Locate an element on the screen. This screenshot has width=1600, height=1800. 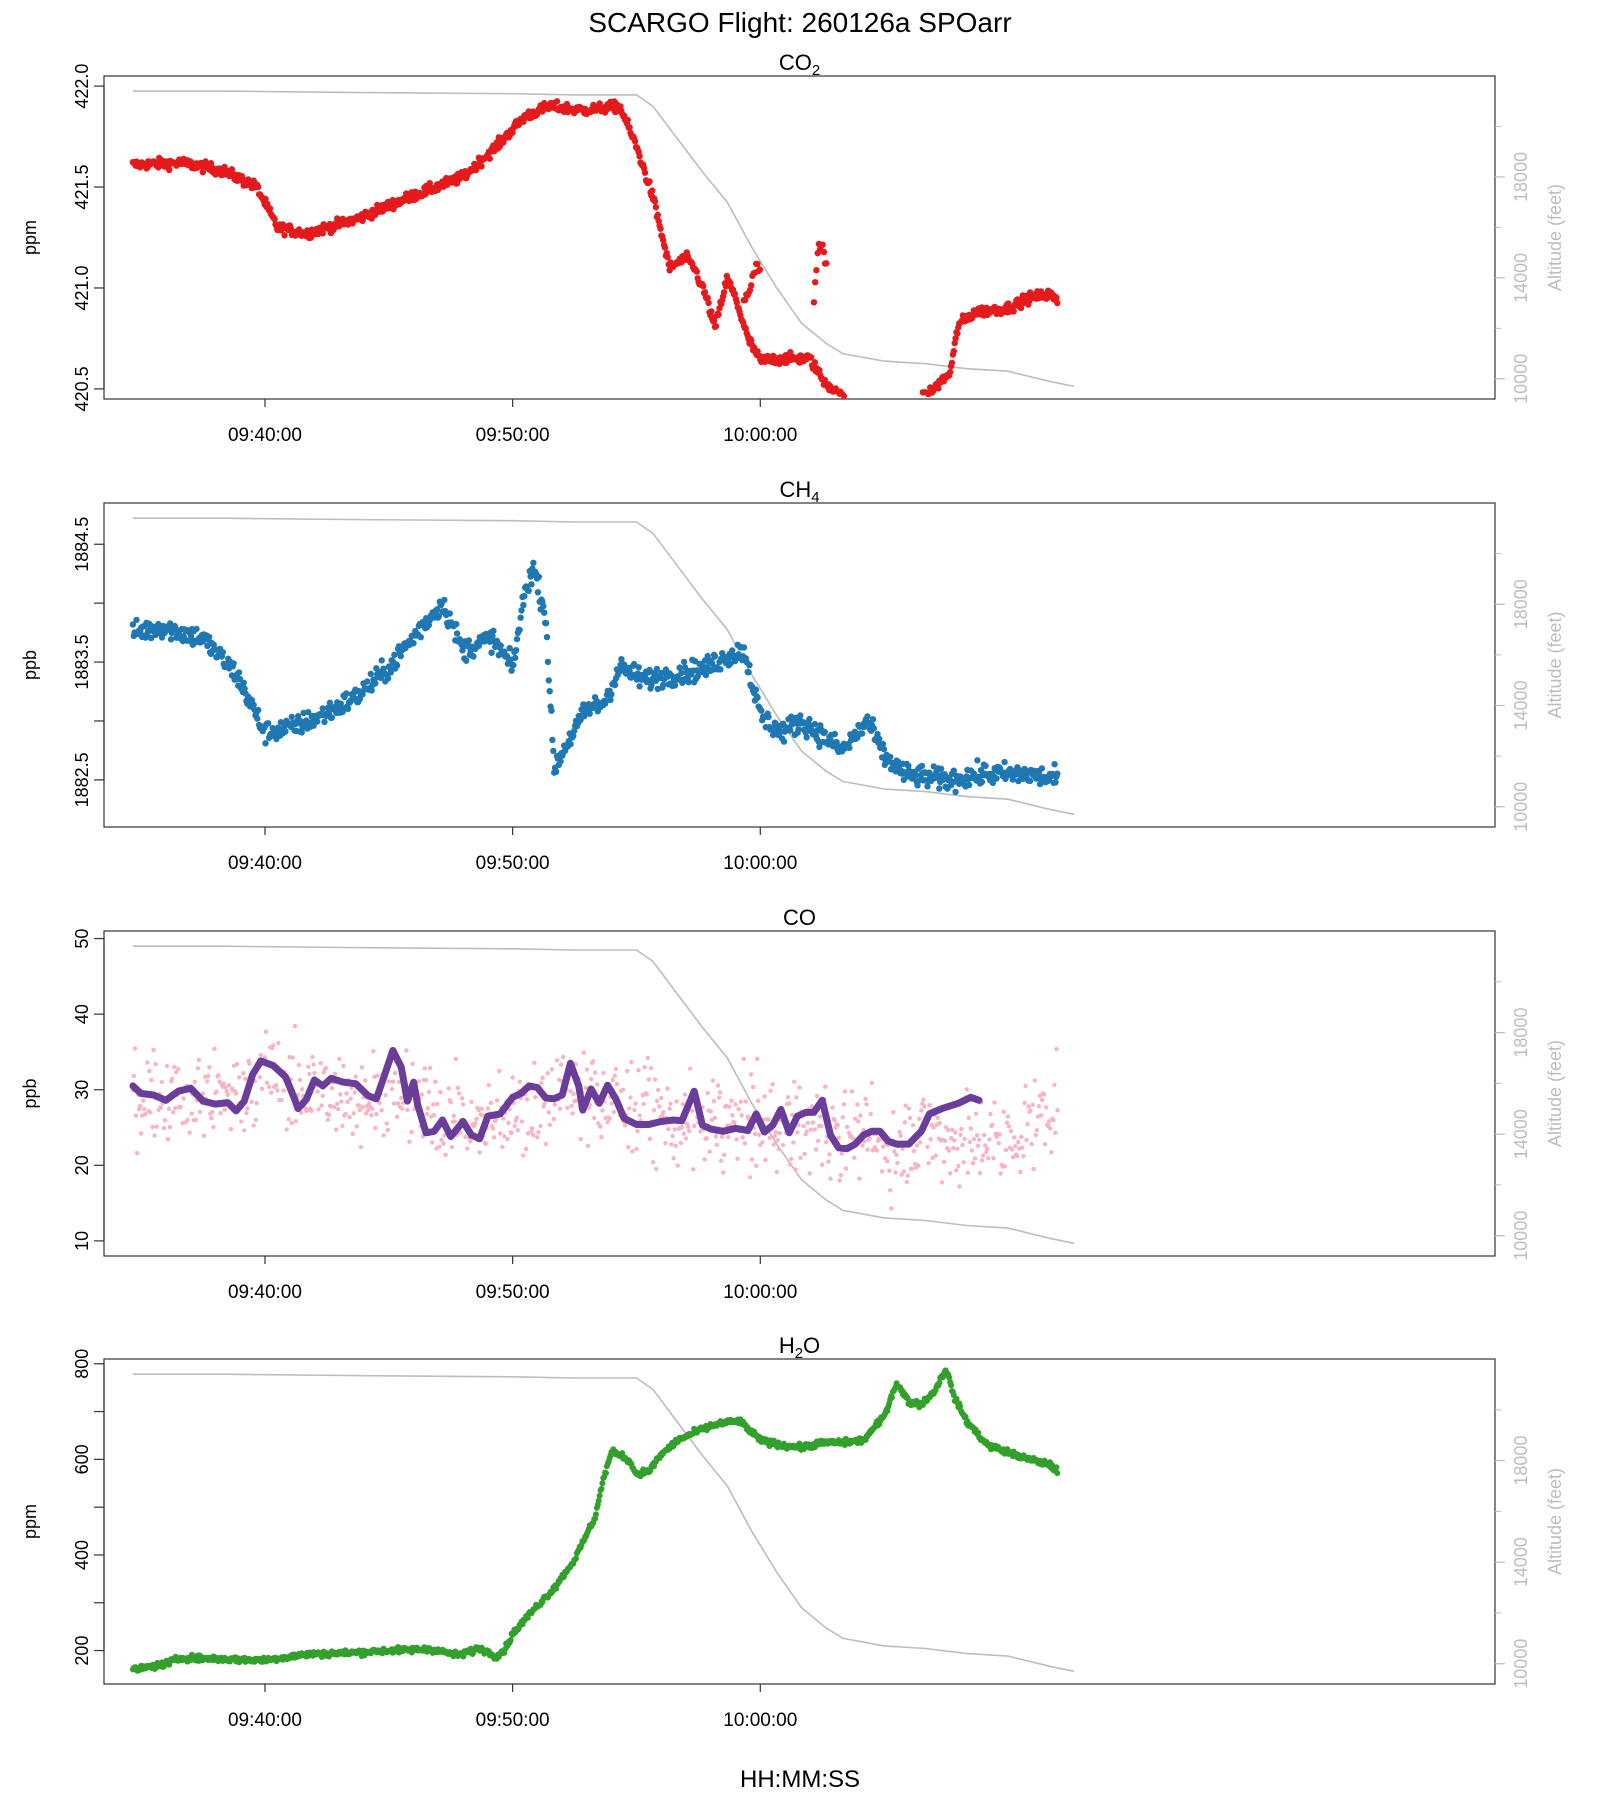
y2-tick-label: 10000 is located at coordinates (1521, 807).